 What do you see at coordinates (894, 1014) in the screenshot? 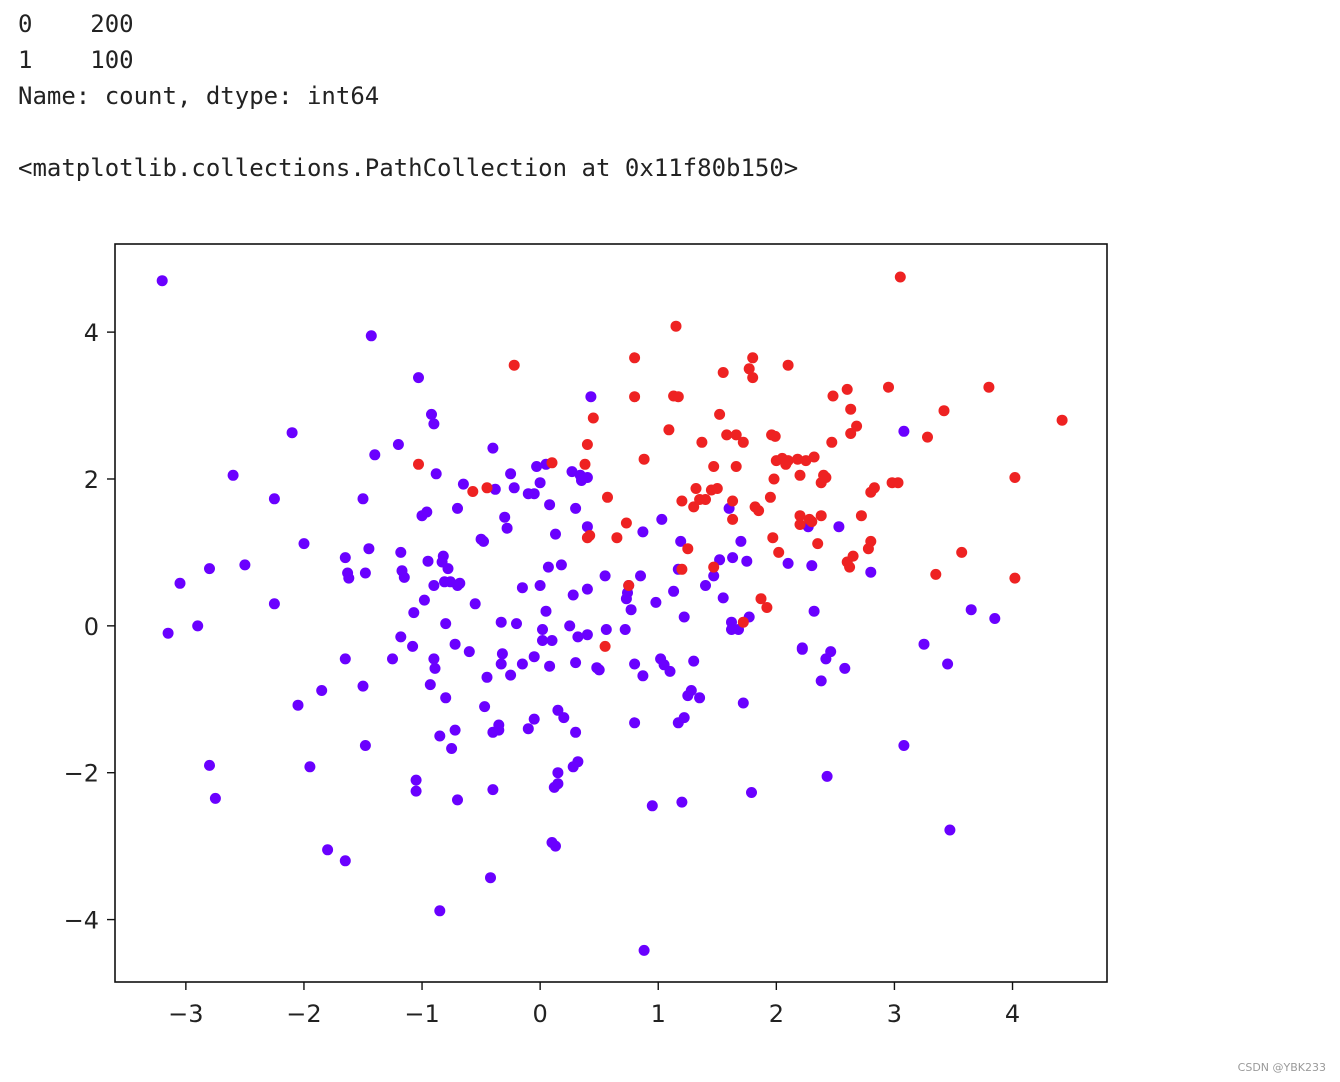
I see `x-tick-label: 3` at bounding box center [894, 1014].